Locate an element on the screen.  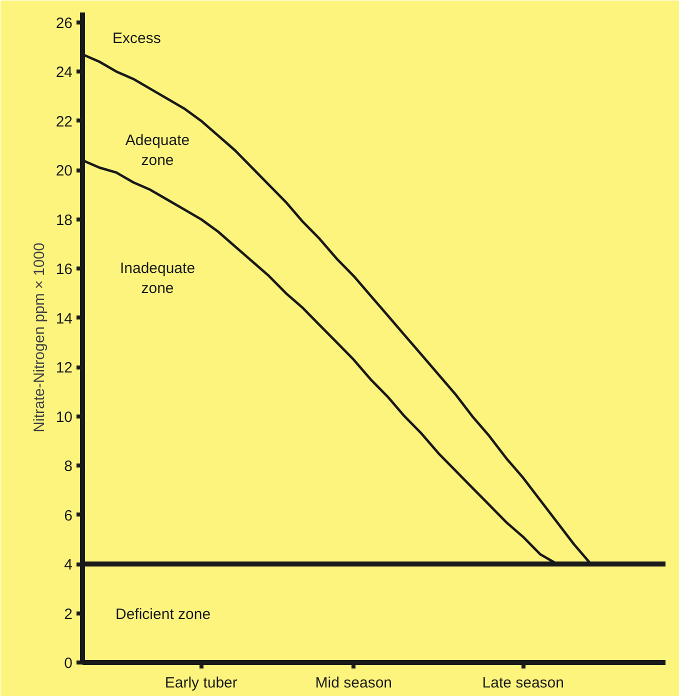
y-tick-label: 10 is located at coordinates (64, 417).